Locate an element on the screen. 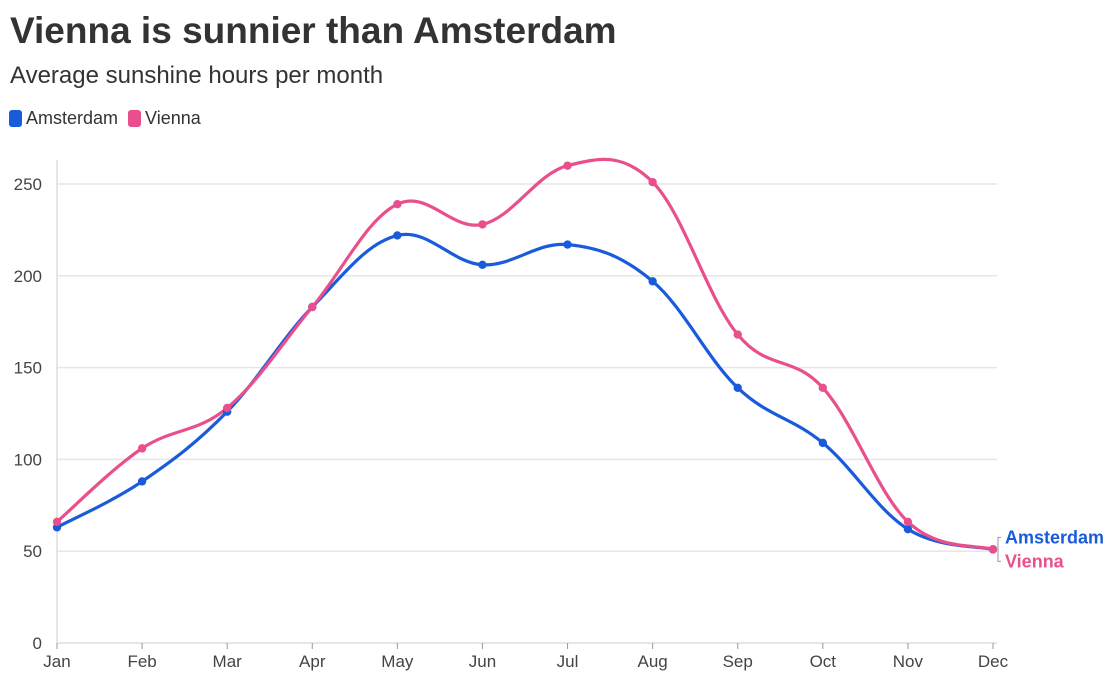 This screenshot has height=682, width=1112. end-labels: Amsterdam Vienna is located at coordinates (1050, 549).